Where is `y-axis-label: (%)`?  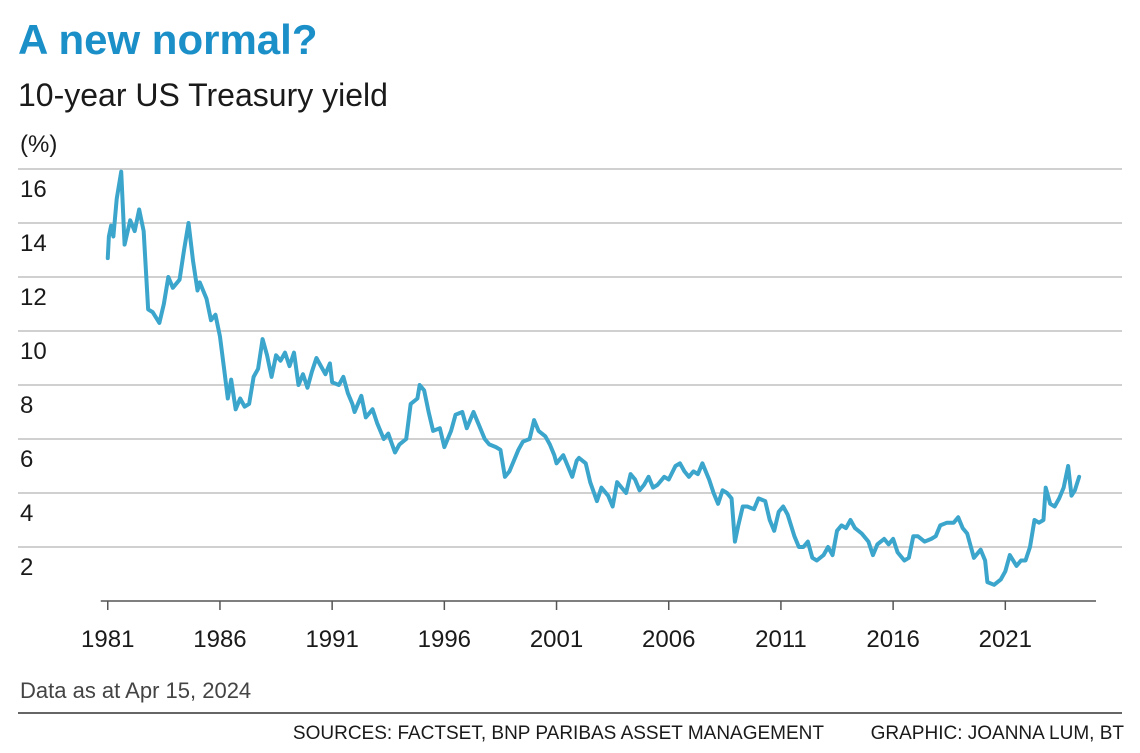 y-axis-label: (%) is located at coordinates (38, 144).